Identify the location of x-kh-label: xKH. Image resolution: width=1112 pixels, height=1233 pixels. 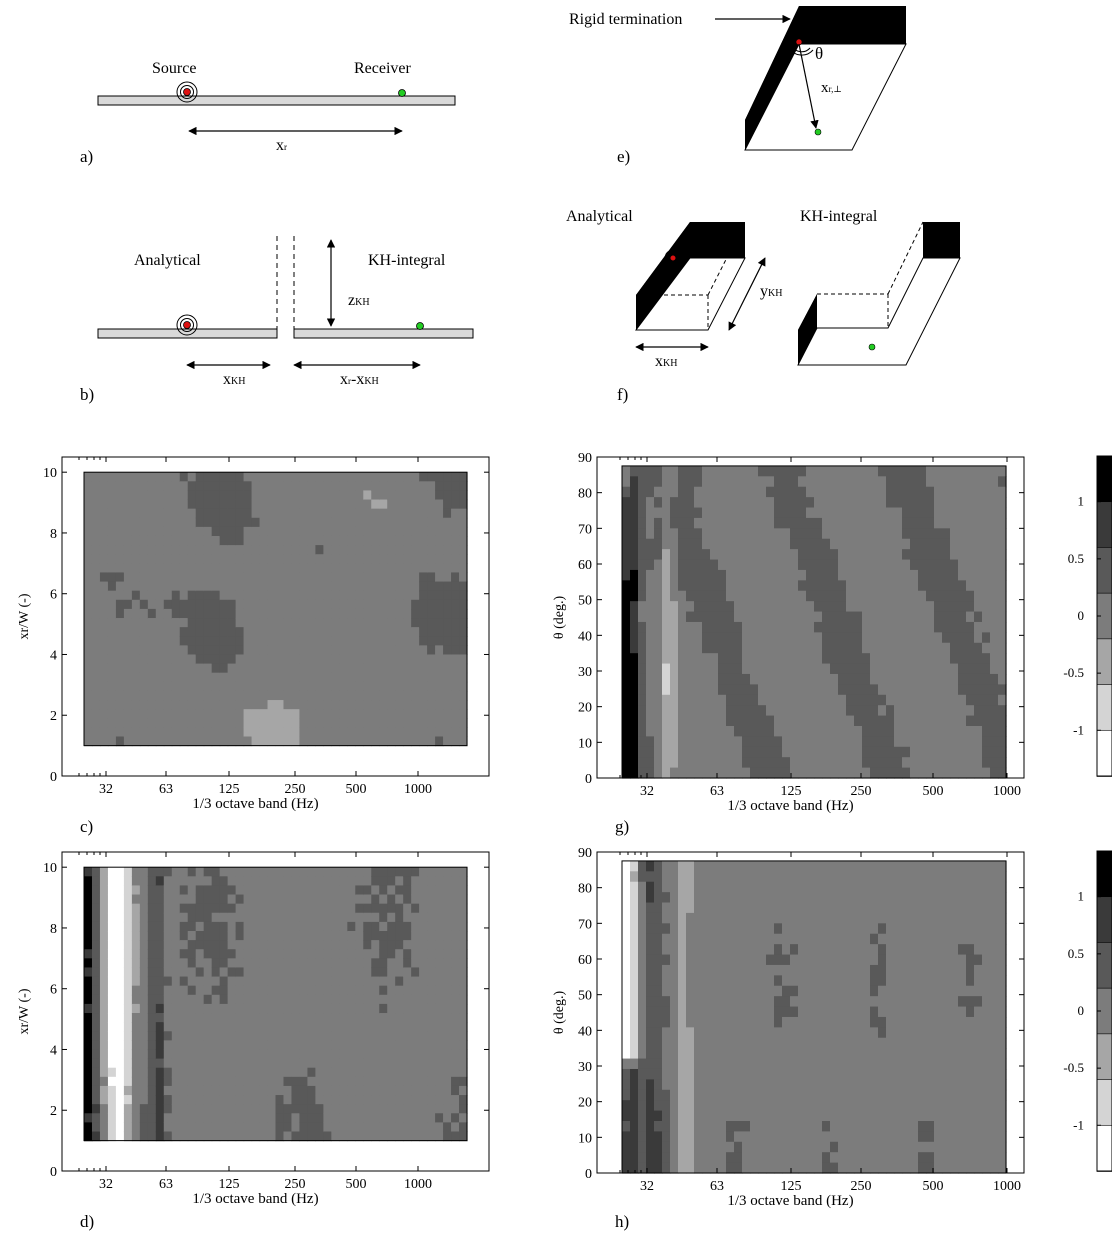
(234, 379).